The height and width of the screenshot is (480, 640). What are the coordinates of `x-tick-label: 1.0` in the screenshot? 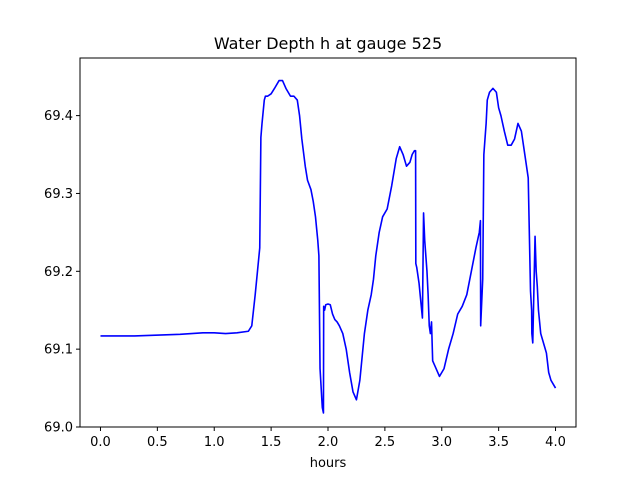 It's located at (214, 442).